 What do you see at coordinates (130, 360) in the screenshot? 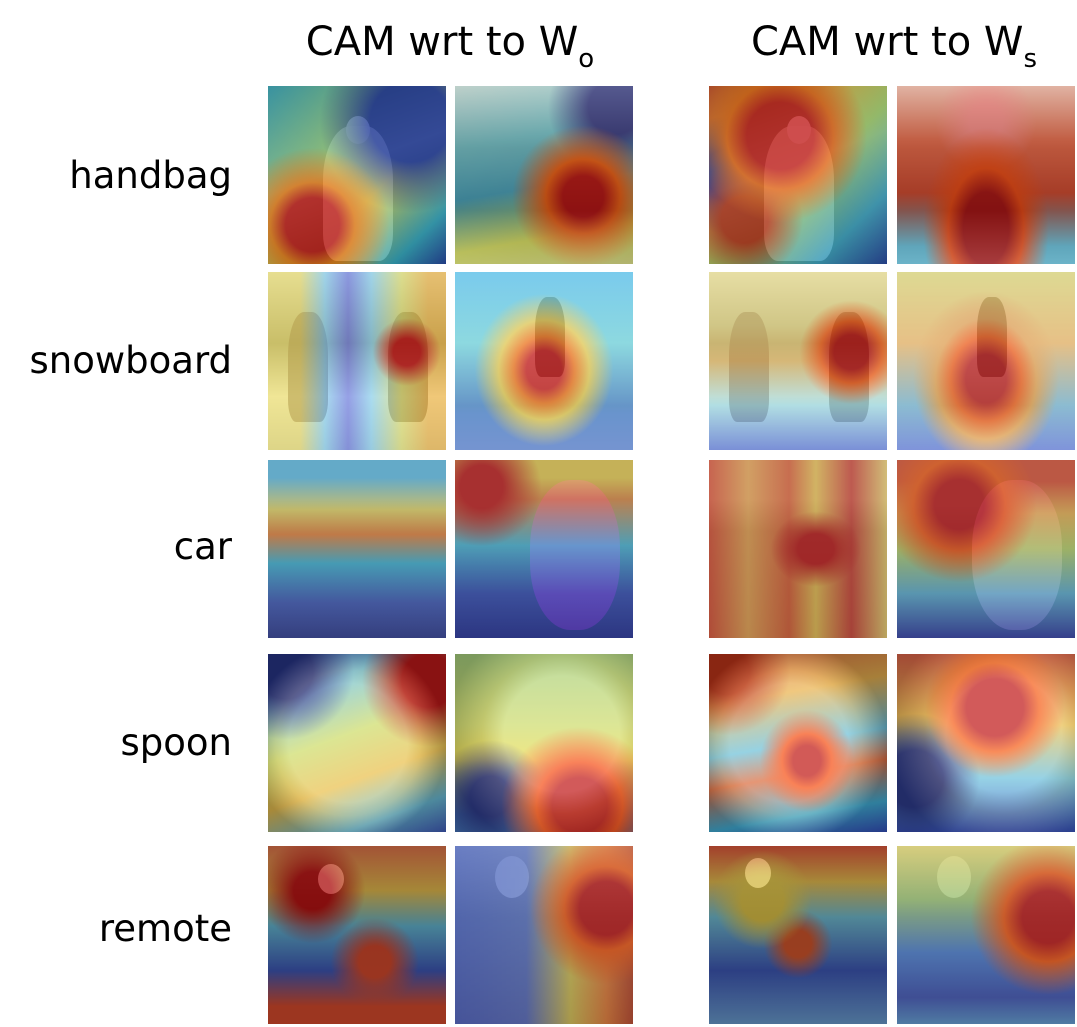
I see `row-label-snowboard: snowboard` at bounding box center [130, 360].